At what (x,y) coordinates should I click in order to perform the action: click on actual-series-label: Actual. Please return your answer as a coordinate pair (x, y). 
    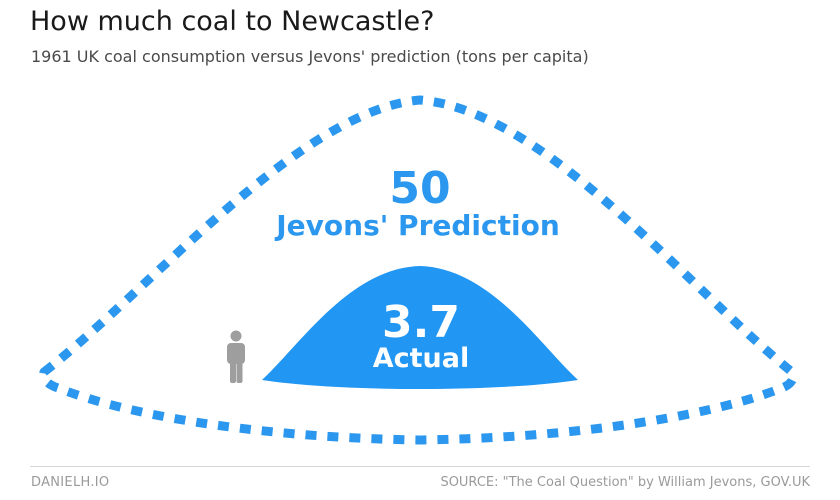
    Looking at the image, I should click on (421, 358).